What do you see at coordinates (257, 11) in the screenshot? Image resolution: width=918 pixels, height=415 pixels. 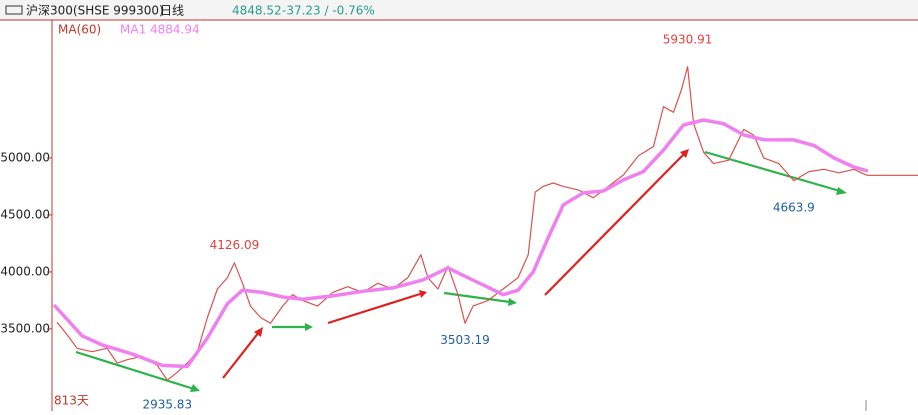 I see `last-price: 4848.52` at bounding box center [257, 11].